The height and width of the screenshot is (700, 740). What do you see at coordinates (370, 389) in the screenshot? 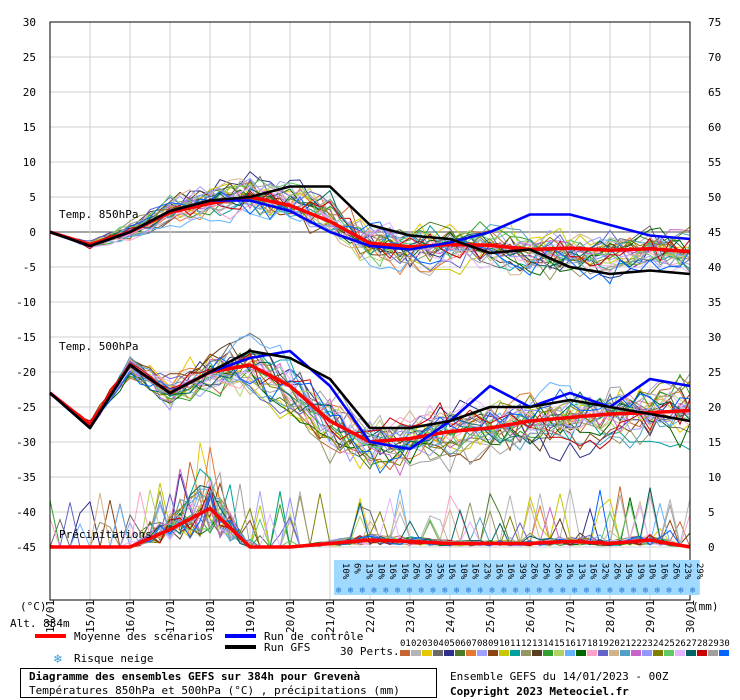
I see `t500-gfs-line` at bounding box center [370, 389].